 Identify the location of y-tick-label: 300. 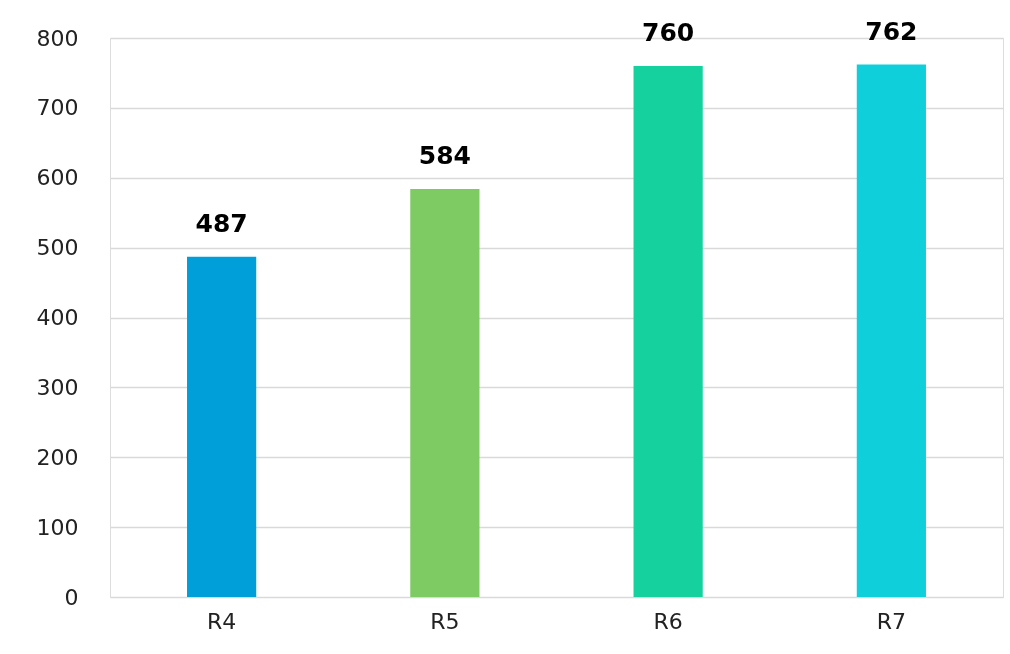
(57, 387).